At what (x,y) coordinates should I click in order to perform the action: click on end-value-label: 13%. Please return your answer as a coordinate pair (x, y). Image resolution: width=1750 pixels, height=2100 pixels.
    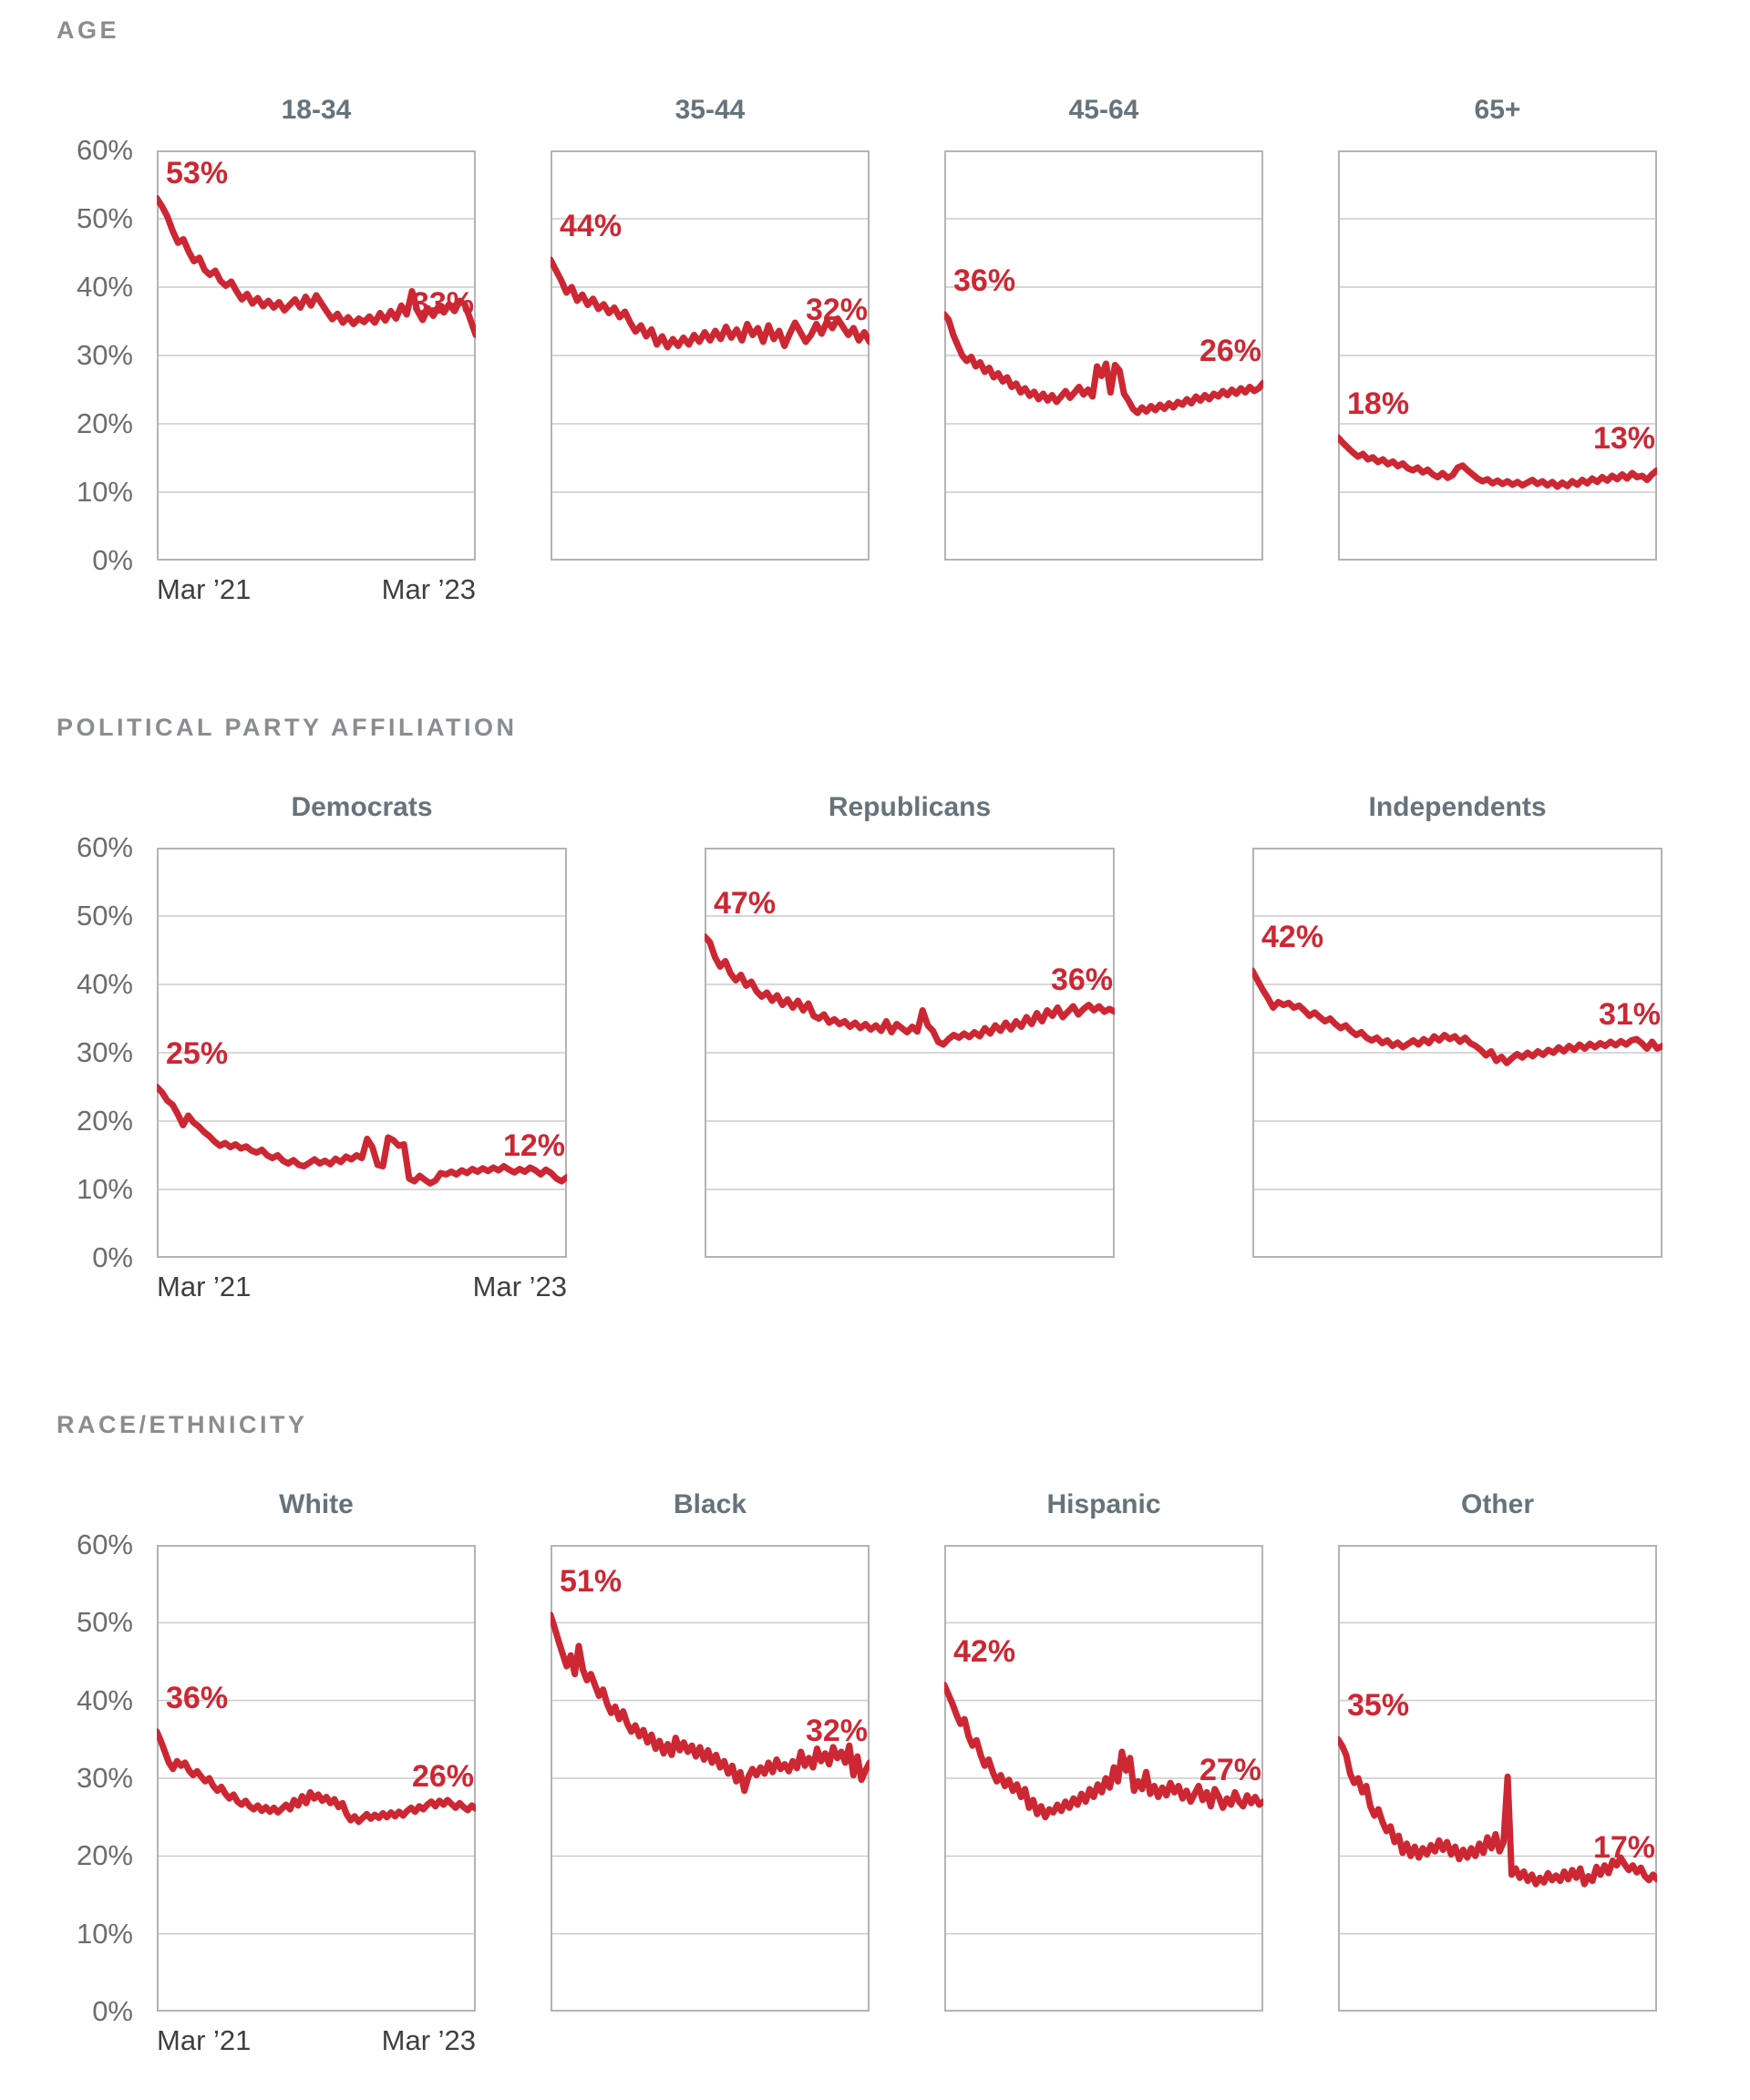
    Looking at the image, I should click on (1624, 439).